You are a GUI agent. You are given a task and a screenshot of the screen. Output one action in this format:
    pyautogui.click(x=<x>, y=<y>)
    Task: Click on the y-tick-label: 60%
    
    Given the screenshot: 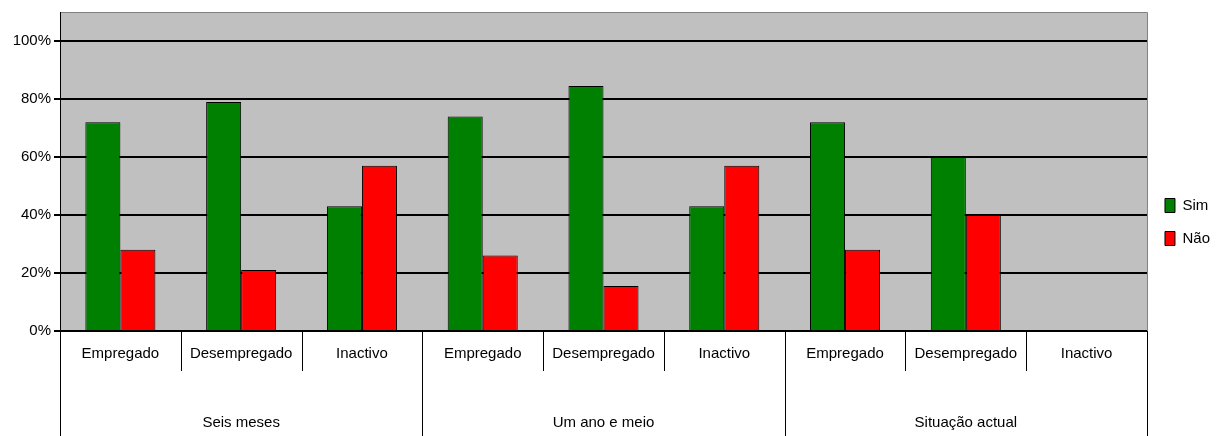 What is the action you would take?
    pyautogui.click(x=35, y=156)
    